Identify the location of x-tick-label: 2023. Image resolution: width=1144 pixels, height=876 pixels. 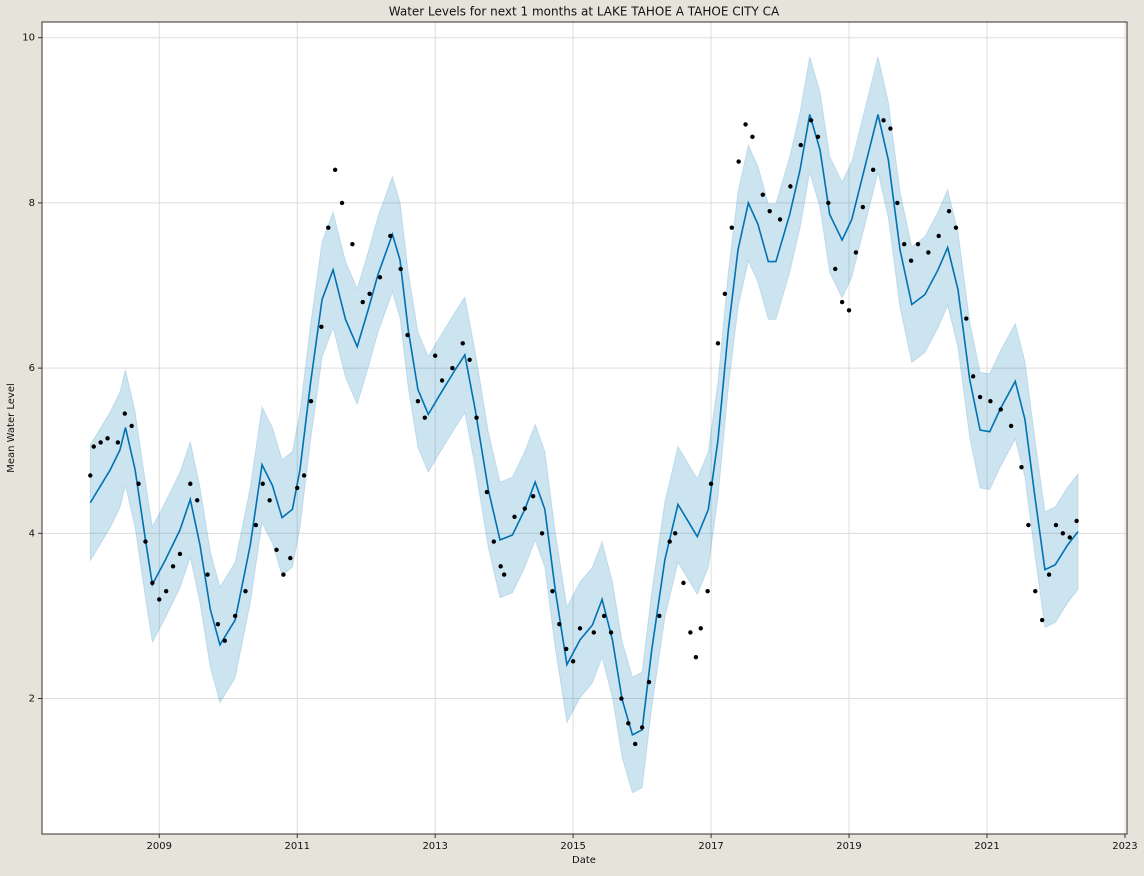
(1124, 846).